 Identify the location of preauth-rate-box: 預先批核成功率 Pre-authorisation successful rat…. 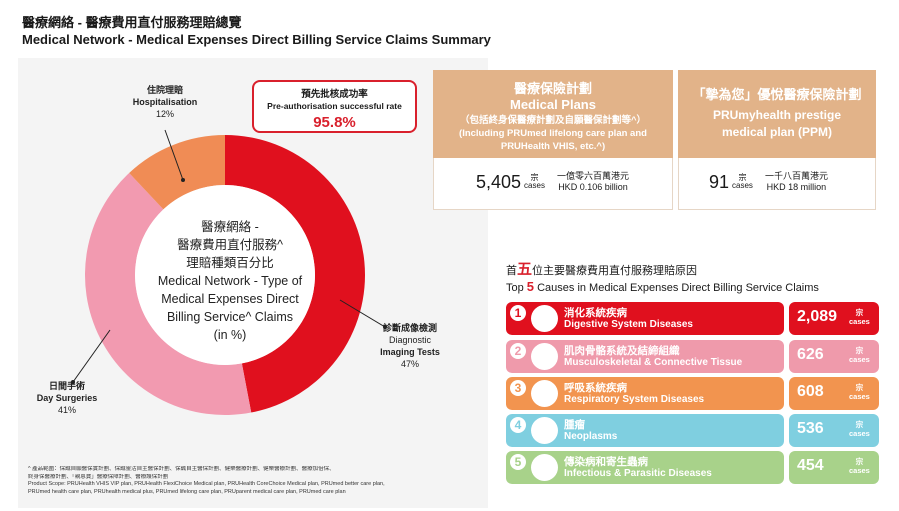
(334, 106).